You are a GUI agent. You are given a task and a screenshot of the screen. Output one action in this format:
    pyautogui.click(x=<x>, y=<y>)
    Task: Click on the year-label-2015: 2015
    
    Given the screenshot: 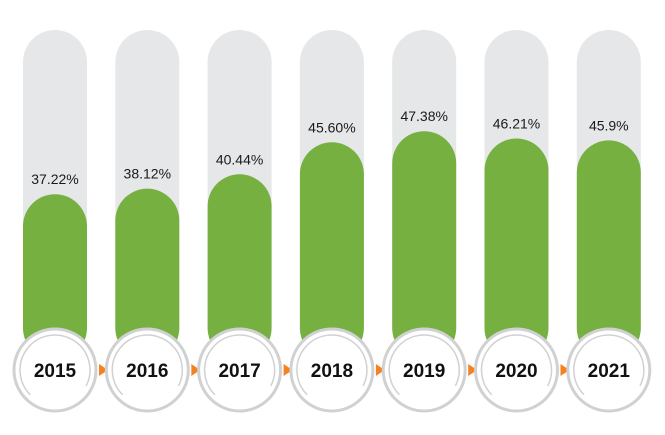 What is the action you would take?
    pyautogui.click(x=55, y=371)
    